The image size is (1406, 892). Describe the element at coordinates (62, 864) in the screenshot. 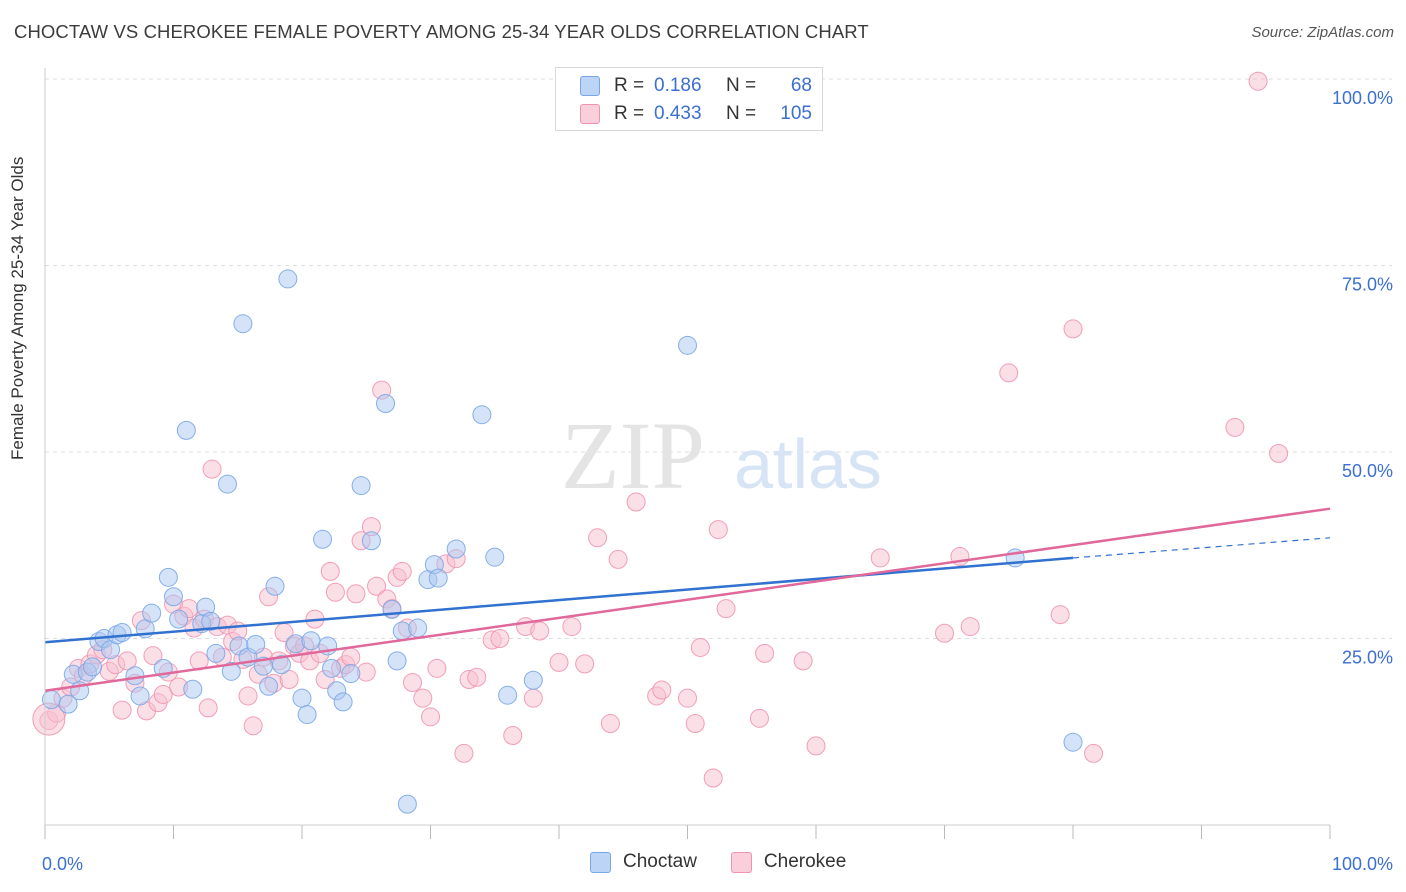

I see `x-tick-label: 0.0%` at that location.